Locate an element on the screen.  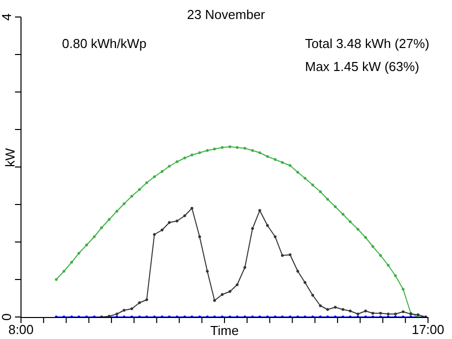
annotation: Total 3.48 kWh (27%) is located at coordinates (367, 43).